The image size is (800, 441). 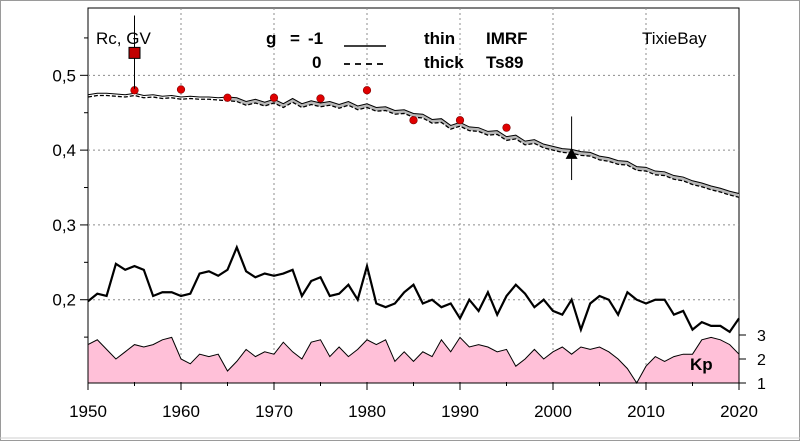 What do you see at coordinates (123, 38) in the screenshot?
I see `y-axis-label: Rc, GV` at bounding box center [123, 38].